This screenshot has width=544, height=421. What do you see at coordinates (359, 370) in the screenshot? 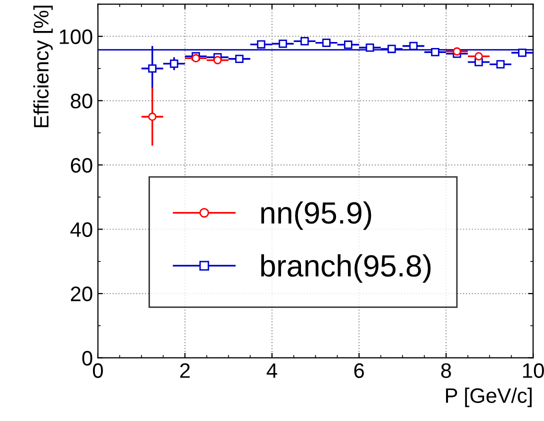
I see `x-tick-label: 6` at bounding box center [359, 370].